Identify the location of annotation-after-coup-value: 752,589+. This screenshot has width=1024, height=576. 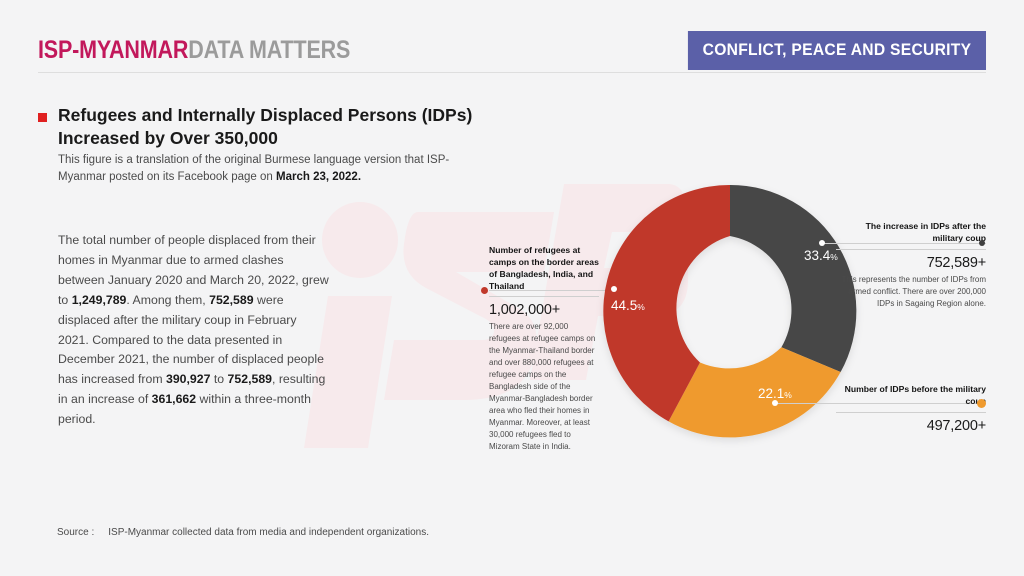
(956, 262).